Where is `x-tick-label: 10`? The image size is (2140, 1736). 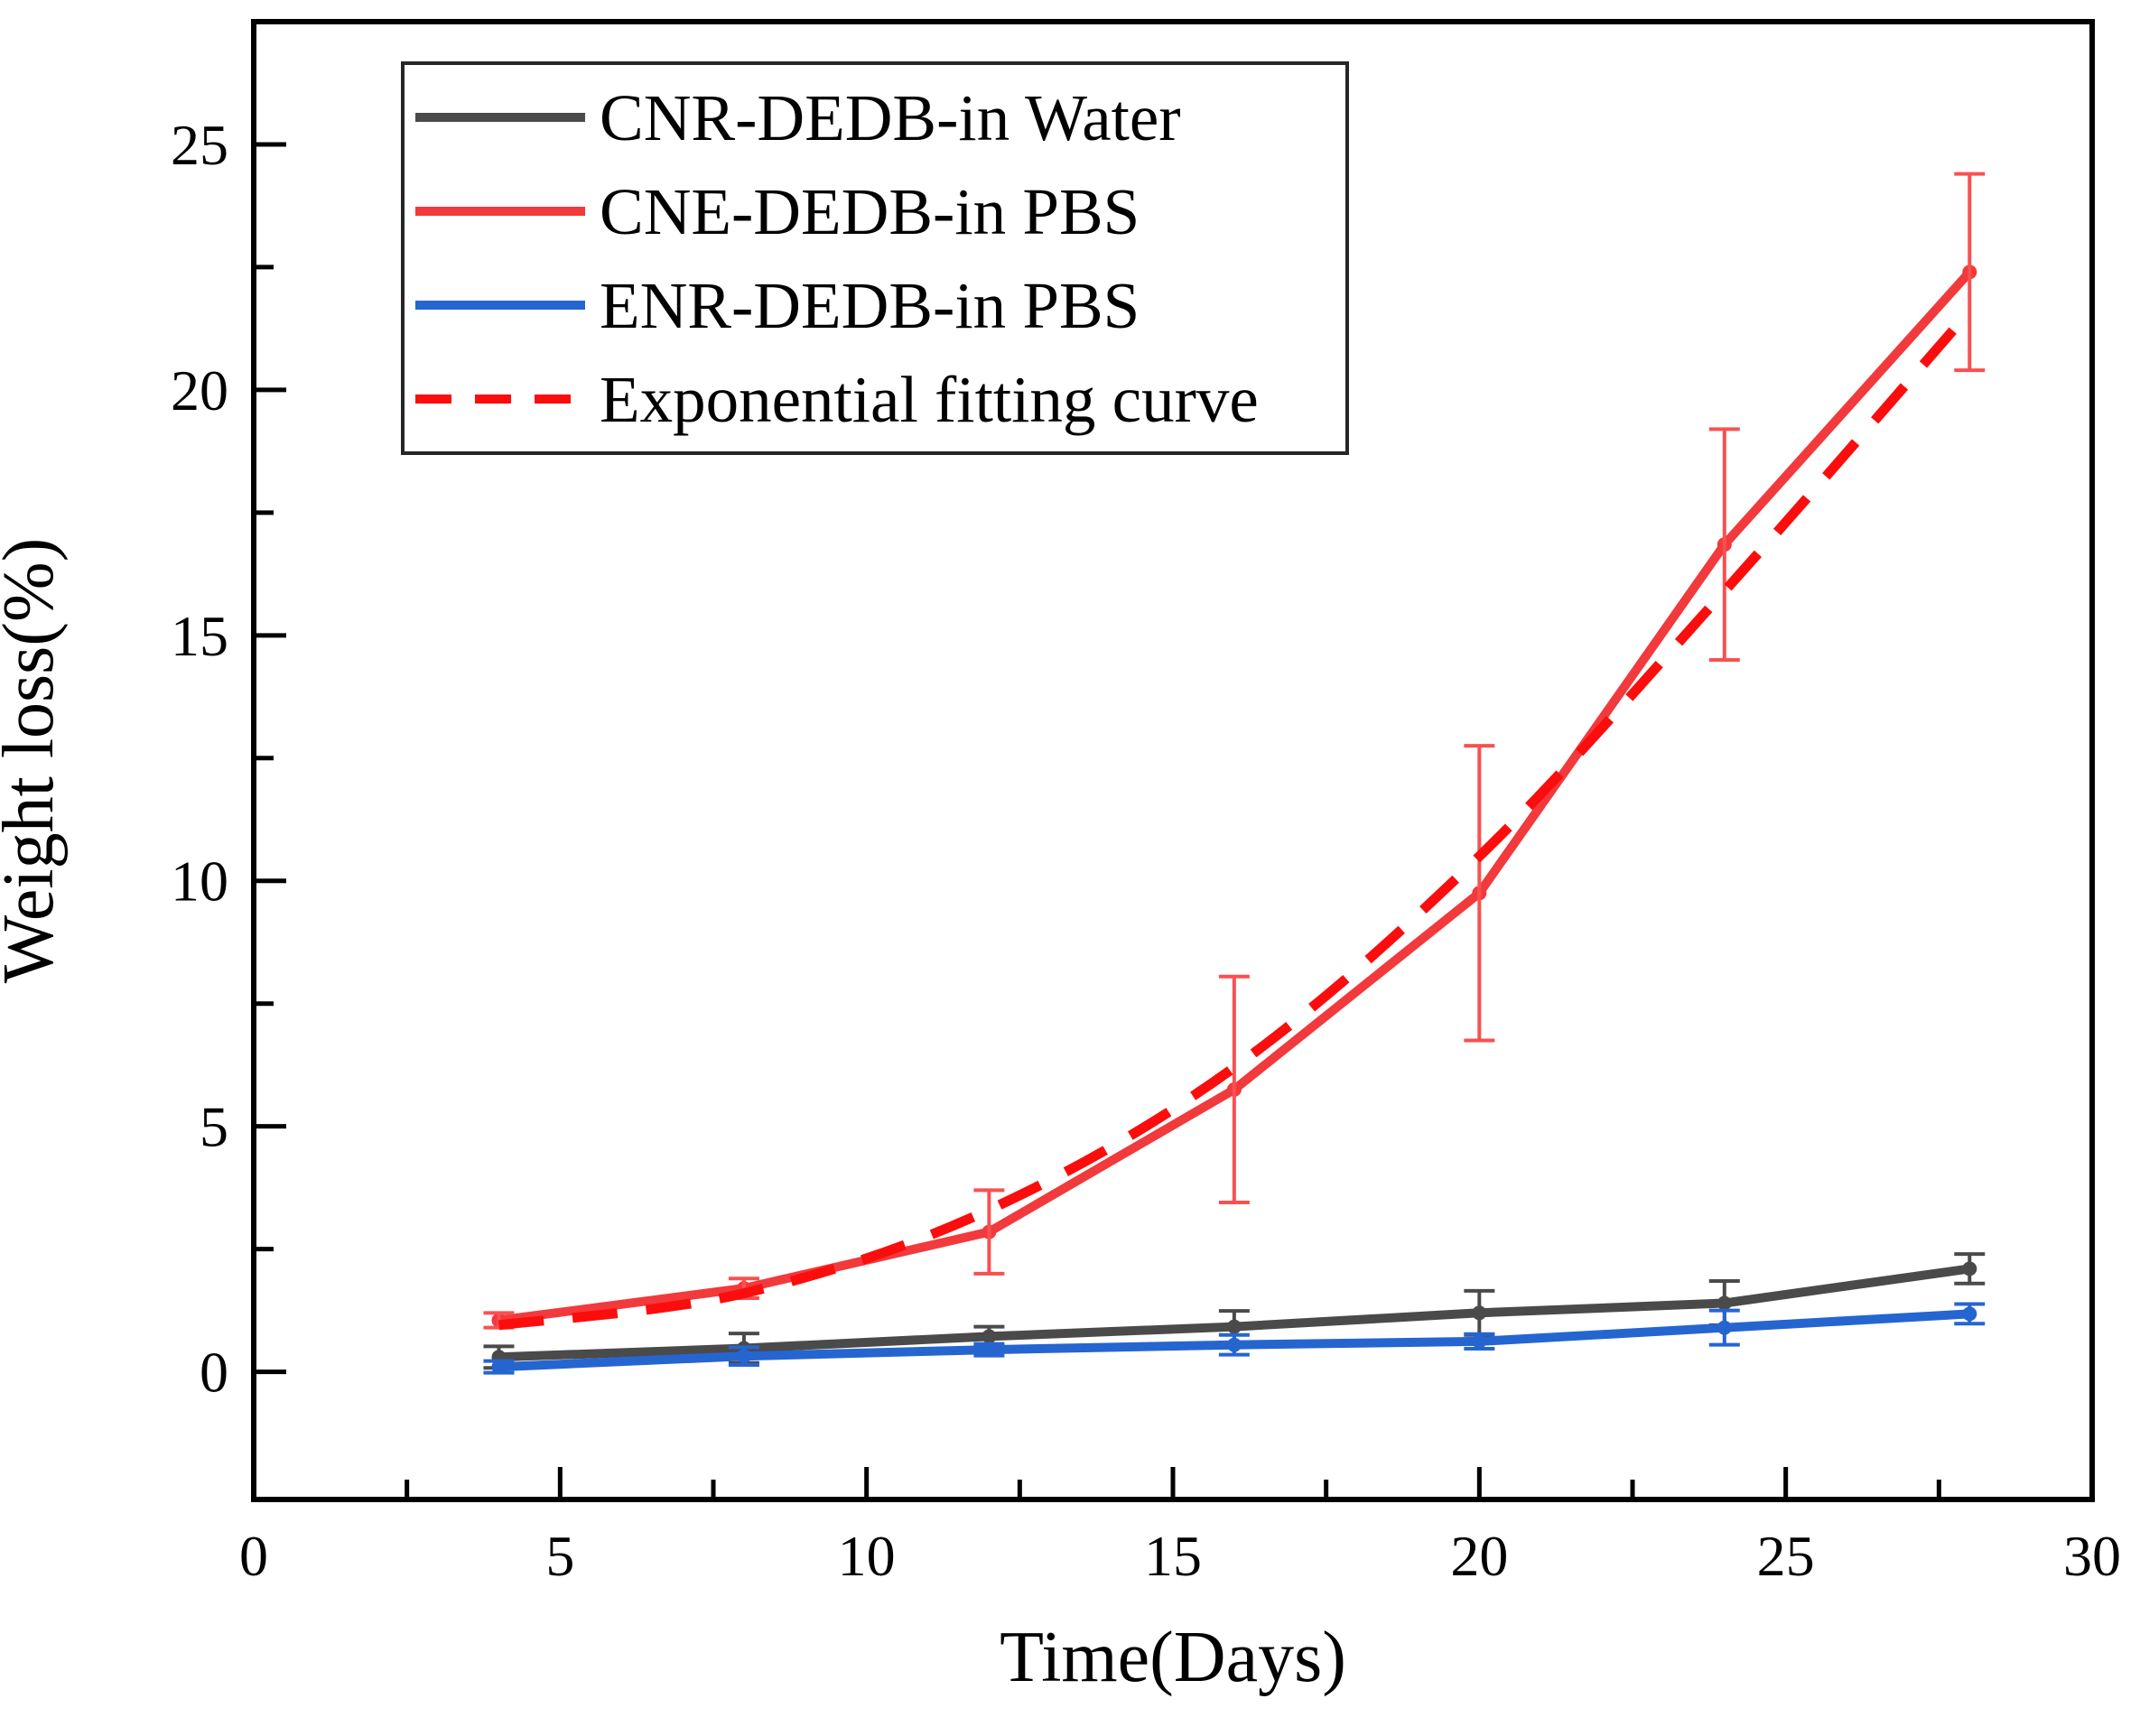 x-tick-label: 10 is located at coordinates (867, 1556).